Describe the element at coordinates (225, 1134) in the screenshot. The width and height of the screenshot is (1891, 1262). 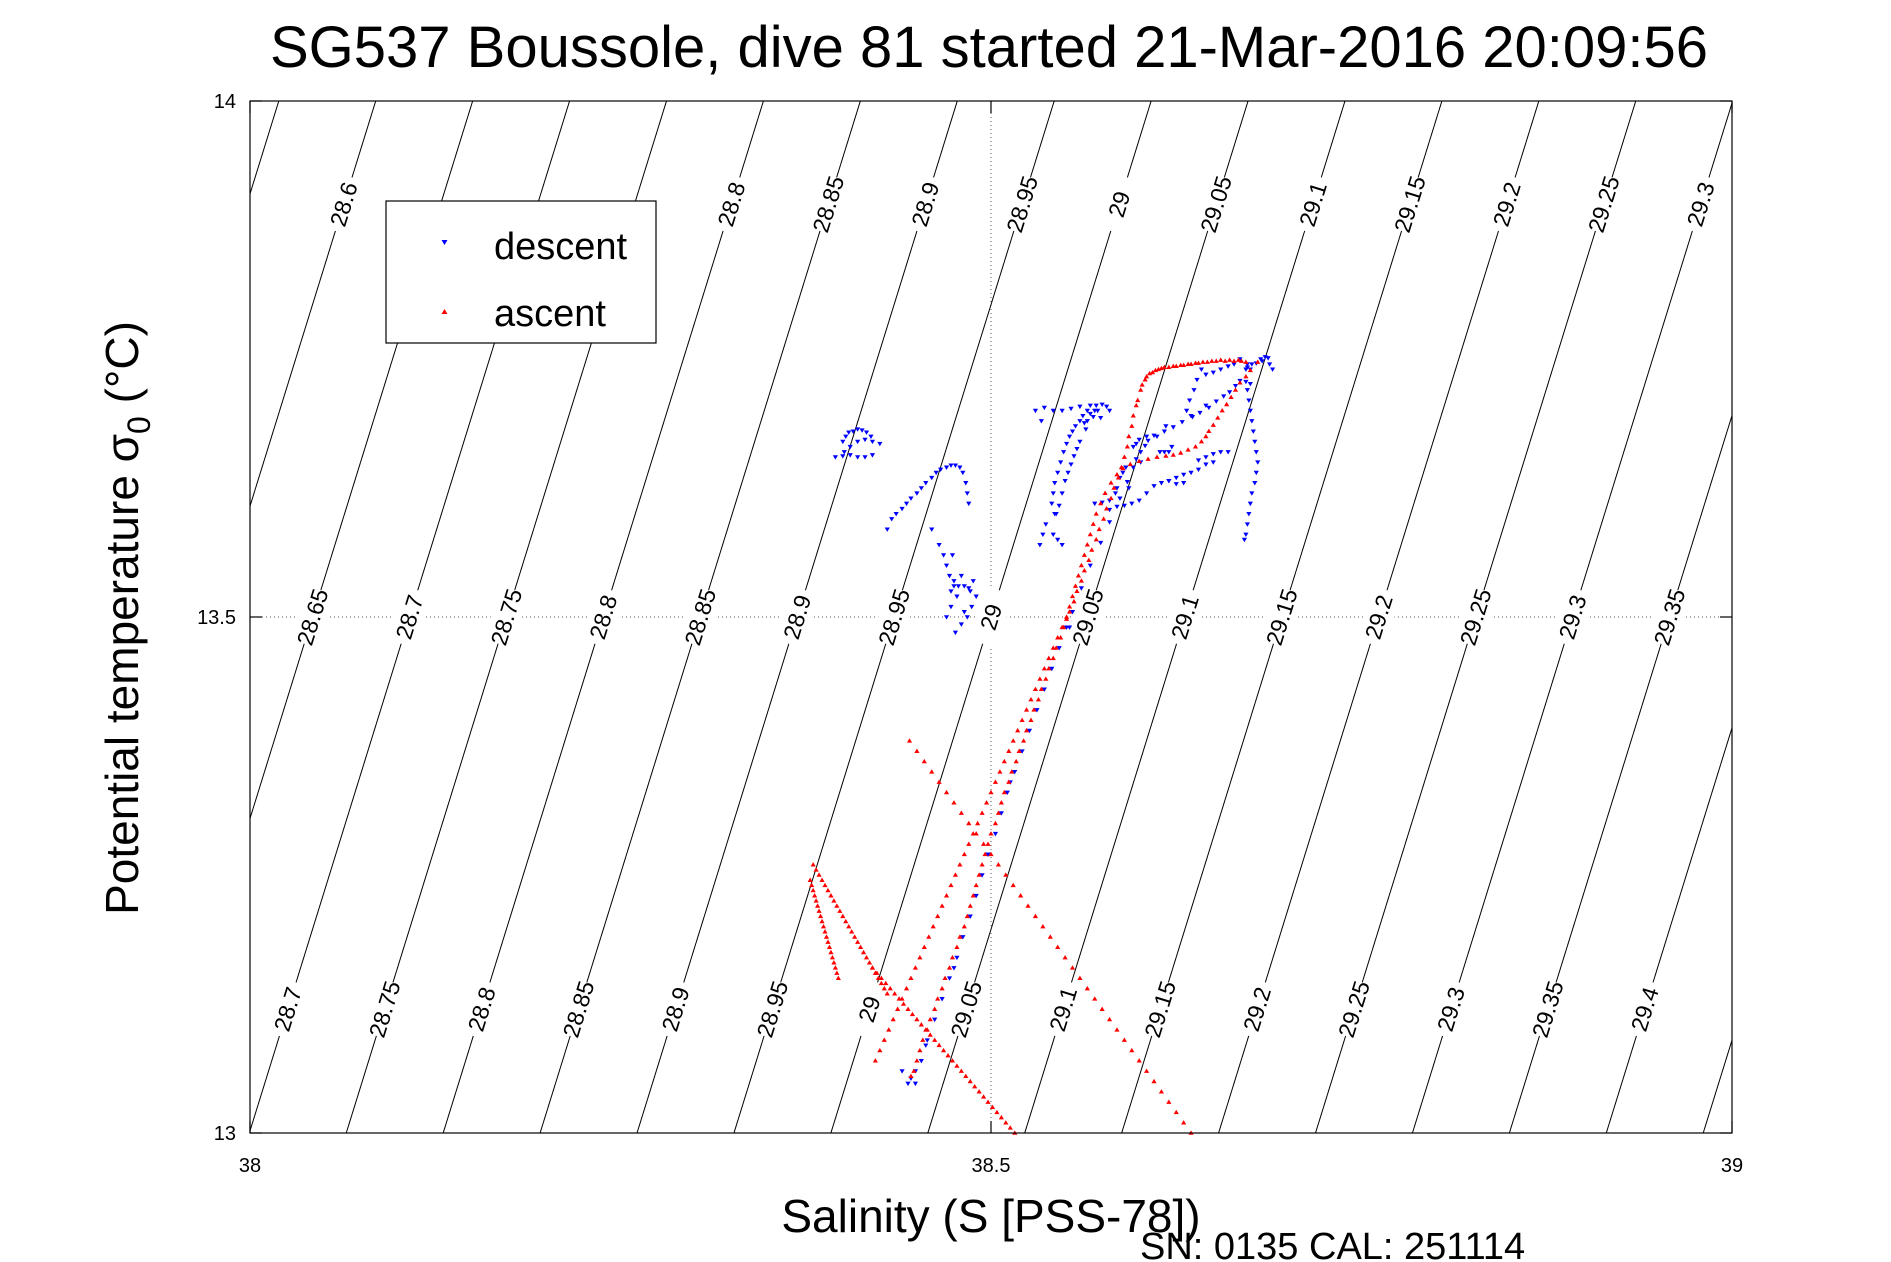
I see `y-tick-label: 13` at that location.